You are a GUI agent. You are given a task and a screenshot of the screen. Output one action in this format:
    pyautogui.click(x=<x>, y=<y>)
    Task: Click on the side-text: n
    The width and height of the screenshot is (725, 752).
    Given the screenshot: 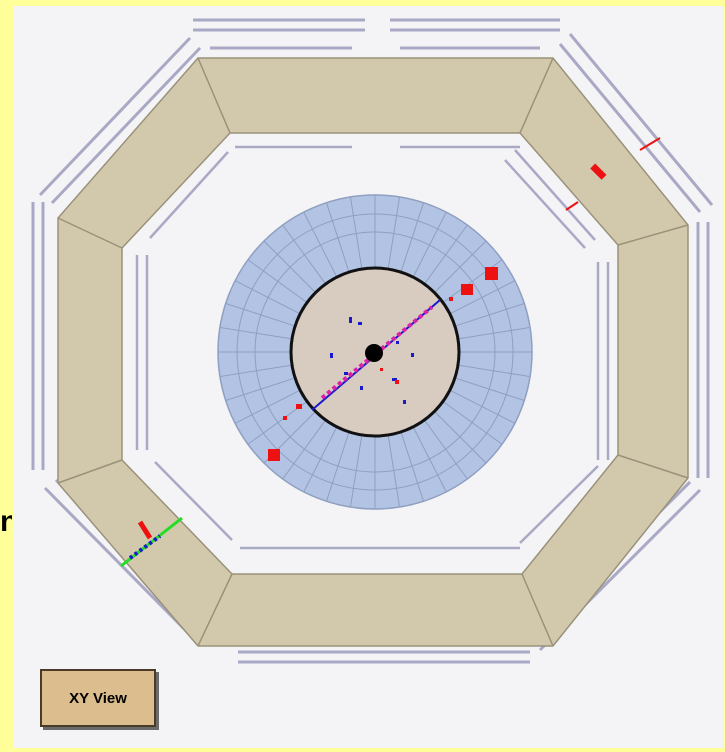 What is the action you would take?
    pyautogui.click(x=6, y=521)
    